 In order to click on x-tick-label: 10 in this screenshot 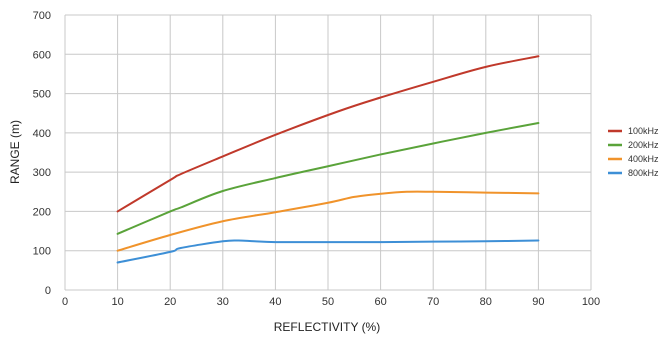, I will do `click(117, 302)`.